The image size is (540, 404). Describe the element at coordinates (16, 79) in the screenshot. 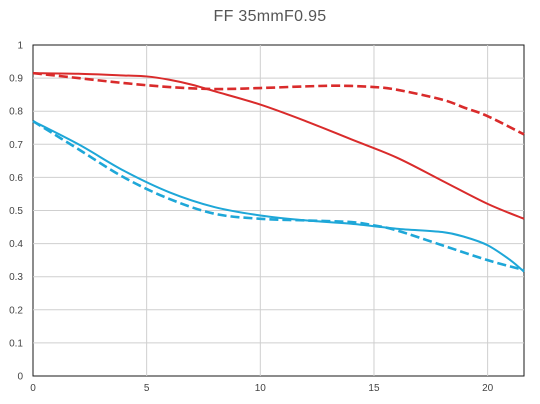

I see `y-tick-label: 0.9` at that location.